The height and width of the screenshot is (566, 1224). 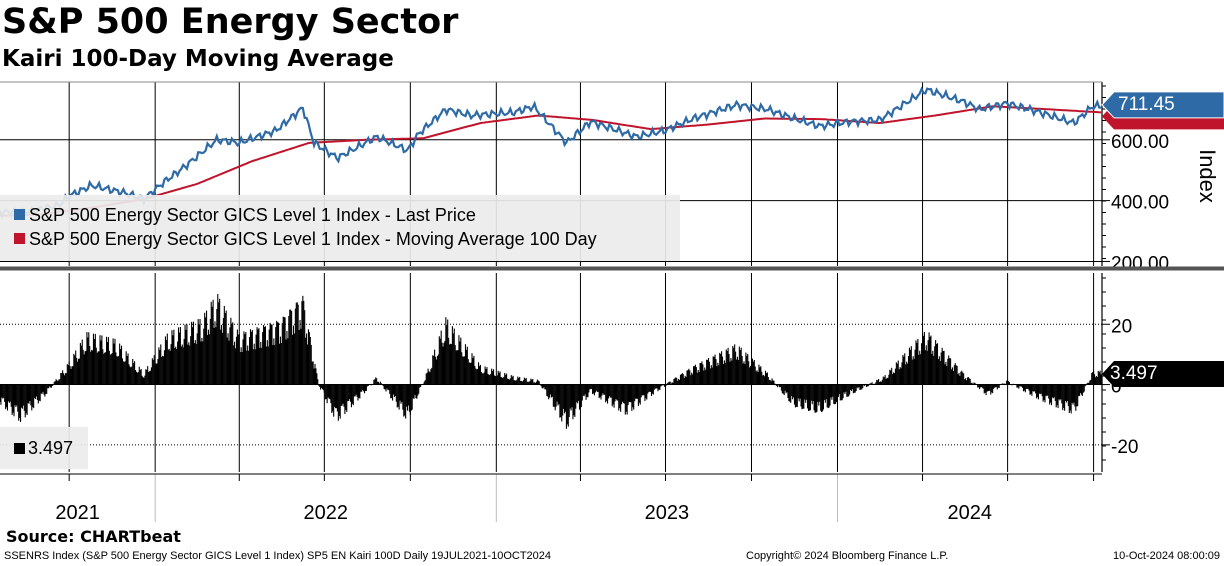 I want to click on source-note: Source: CHARTbeat, so click(x=93, y=536).